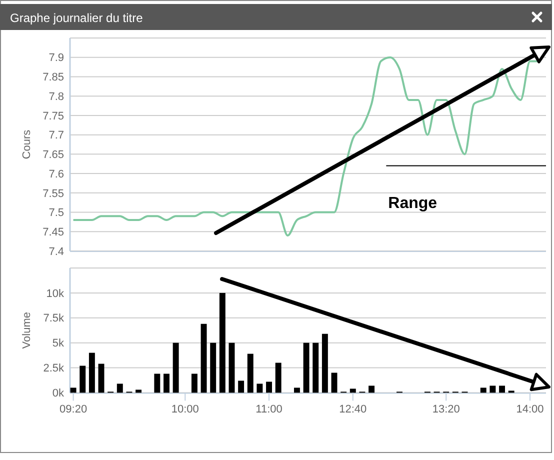 The image size is (554, 460). Describe the element at coordinates (56, 136) in the screenshot. I see `y-tick-label: 7.7` at that location.